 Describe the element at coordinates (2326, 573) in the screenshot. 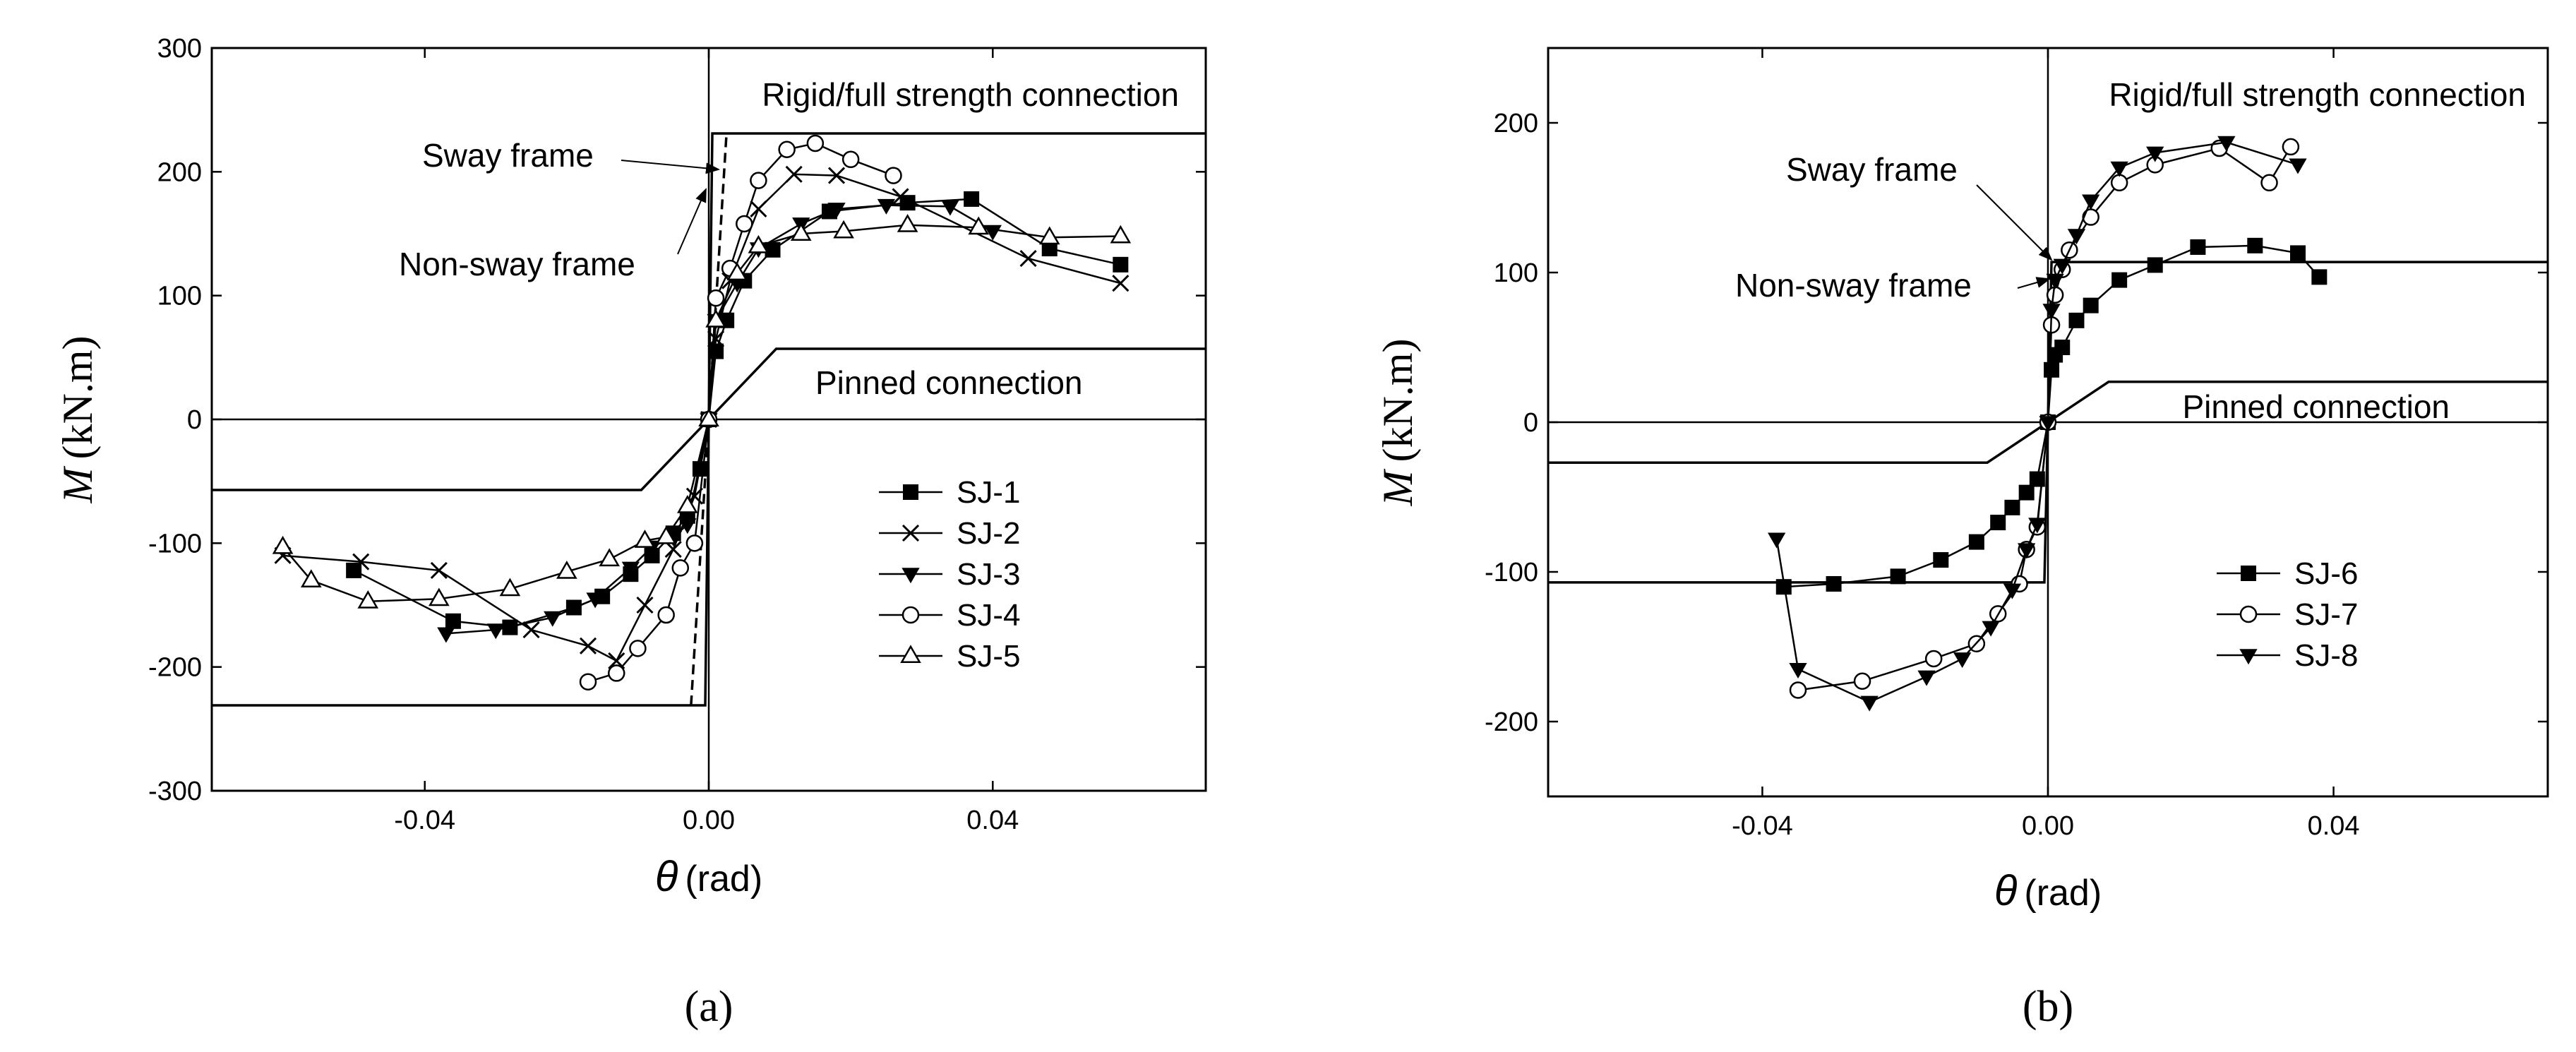

I see `panel-b-legend-sj-6-label: SJ-6` at that location.